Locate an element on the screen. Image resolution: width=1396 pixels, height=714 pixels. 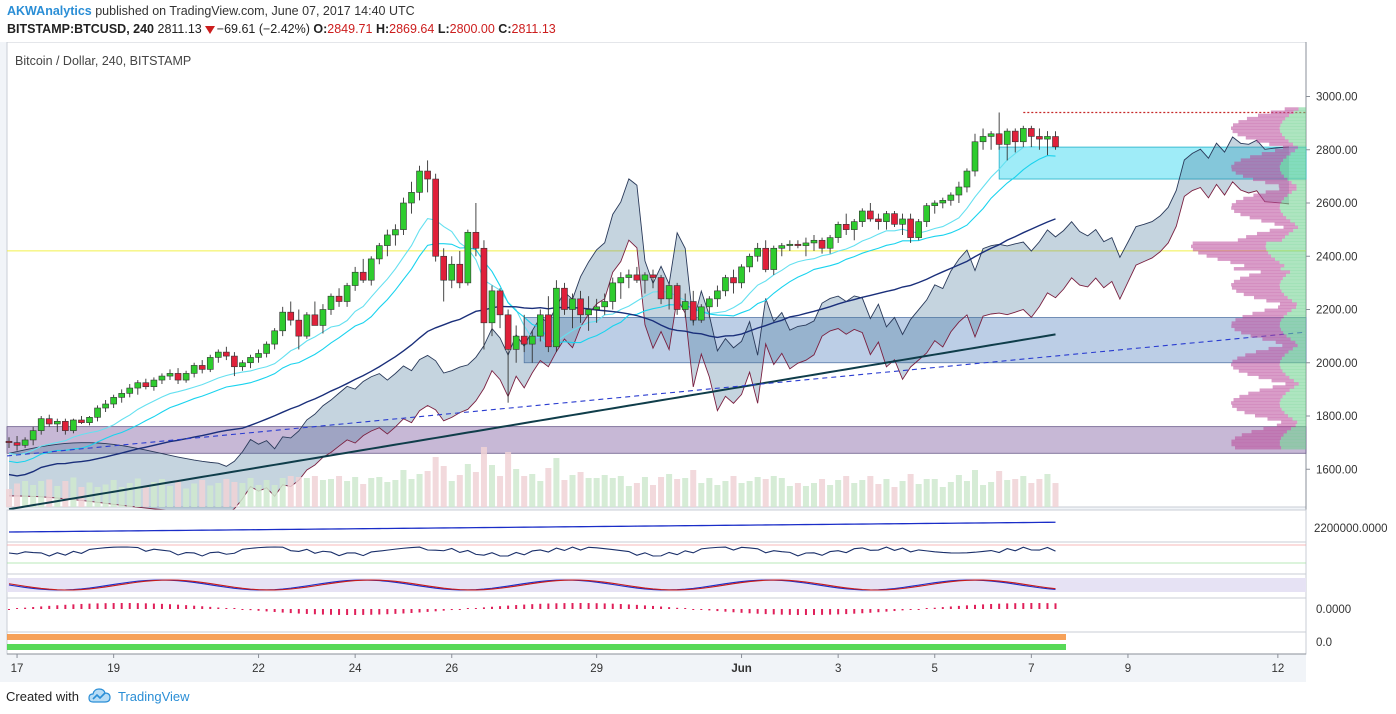
close-label: C: is located at coordinates (505, 29).